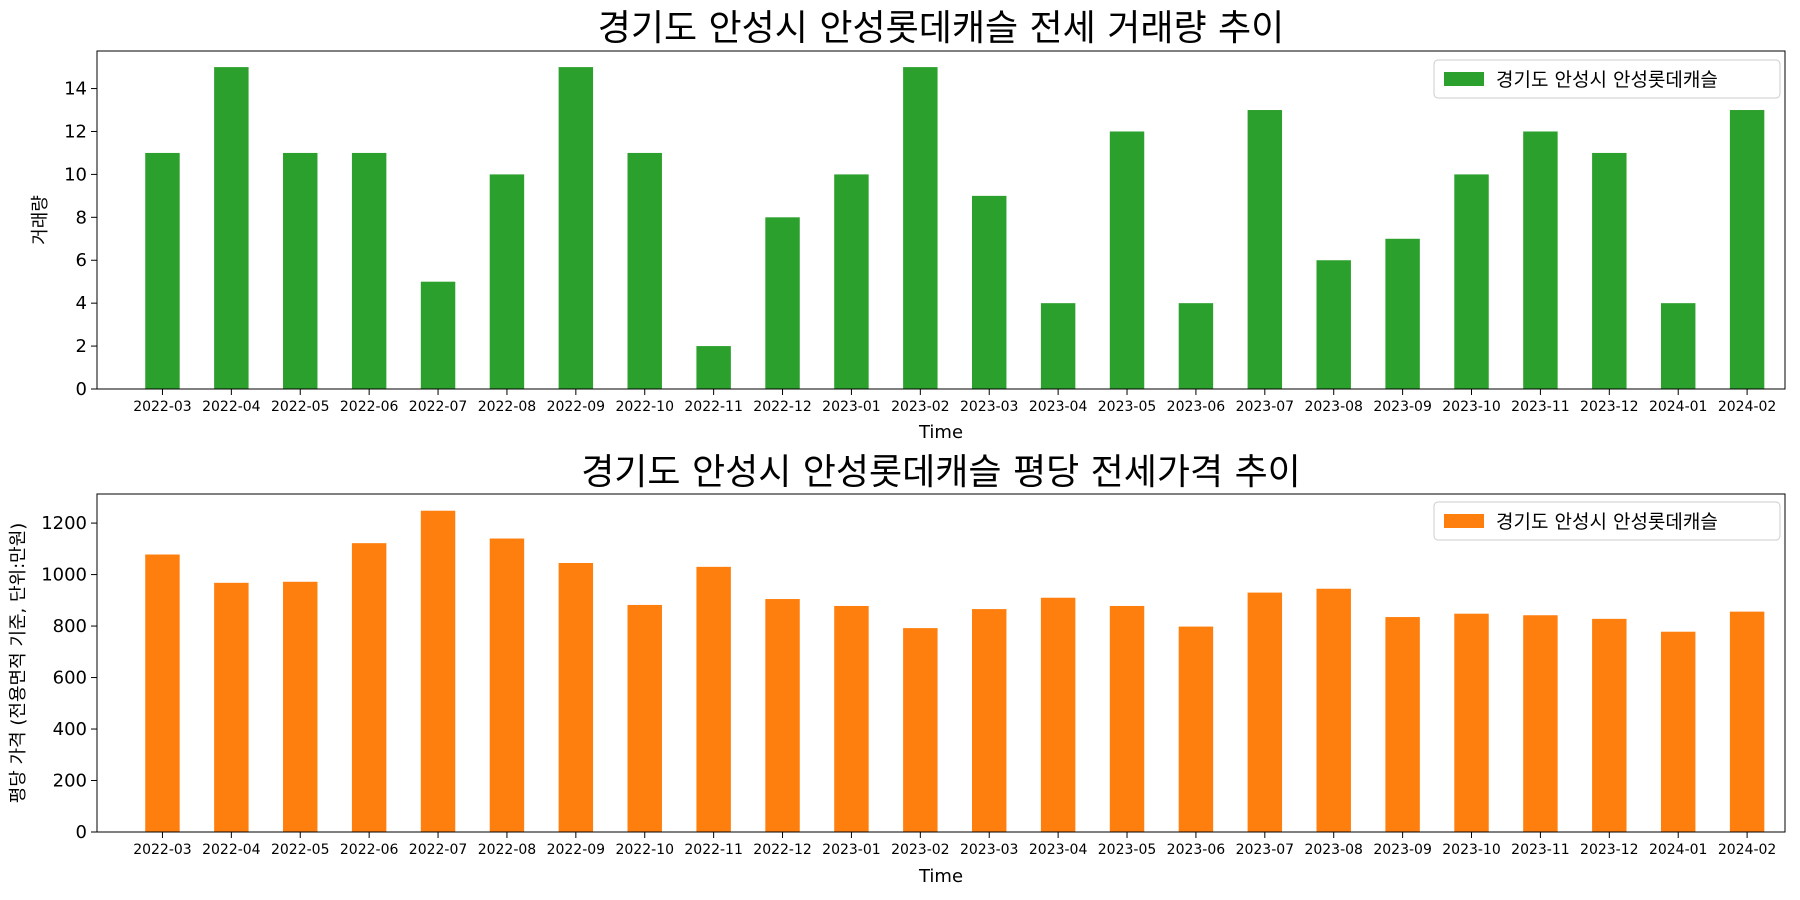 This screenshot has height=900, width=1800. Describe the element at coordinates (162, 407) in the screenshot. I see `x-tick-label: 2022-03` at that location.